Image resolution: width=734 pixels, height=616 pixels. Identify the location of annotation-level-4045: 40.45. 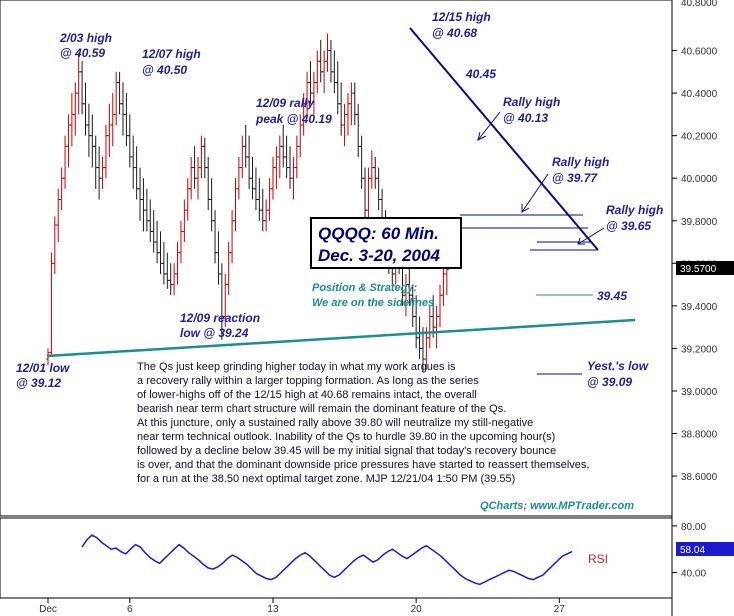
(480, 74).